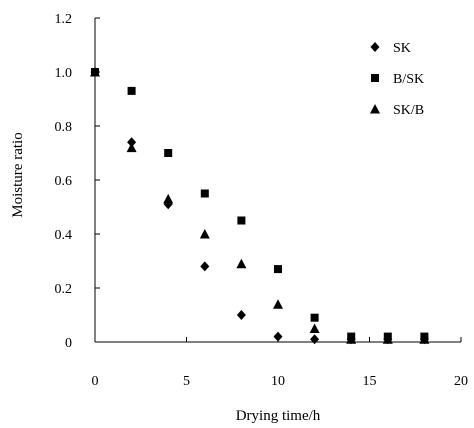 Image resolution: width=474 pixels, height=428 pixels. What do you see at coordinates (78, 181) in the screenshot?
I see `y-axis-ticks: 0 0.2 0.4 0.6 0.8 1.0 1.2` at bounding box center [78, 181].